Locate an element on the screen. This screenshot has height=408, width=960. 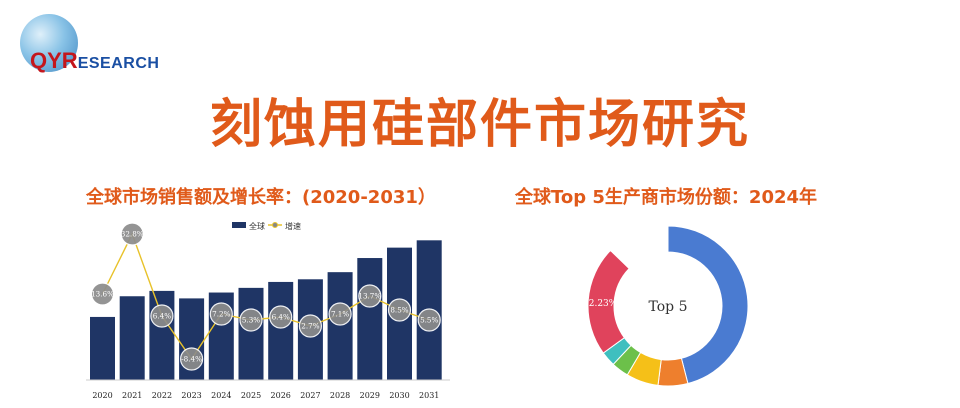
logo-text: QYRESEARCH is located at coordinates (94, 61).